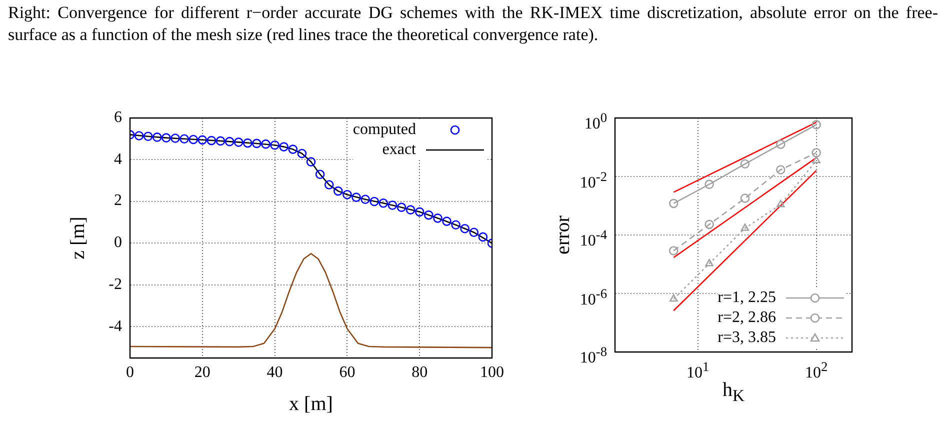 Image resolution: width=944 pixels, height=426 pixels. What do you see at coordinates (419, 373) in the screenshot?
I see `x-tick-label: 80` at bounding box center [419, 373].